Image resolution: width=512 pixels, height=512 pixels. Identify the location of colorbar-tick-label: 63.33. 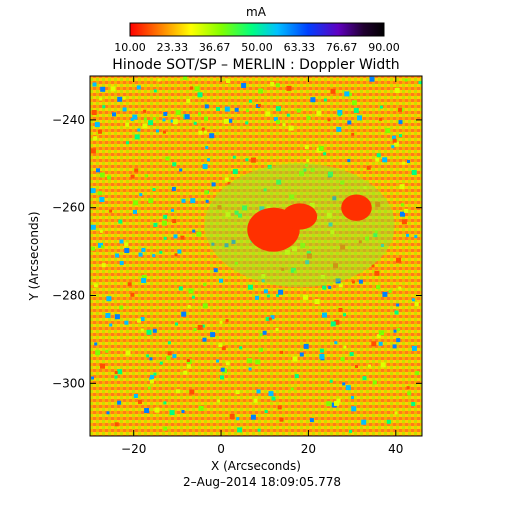
(300, 47).